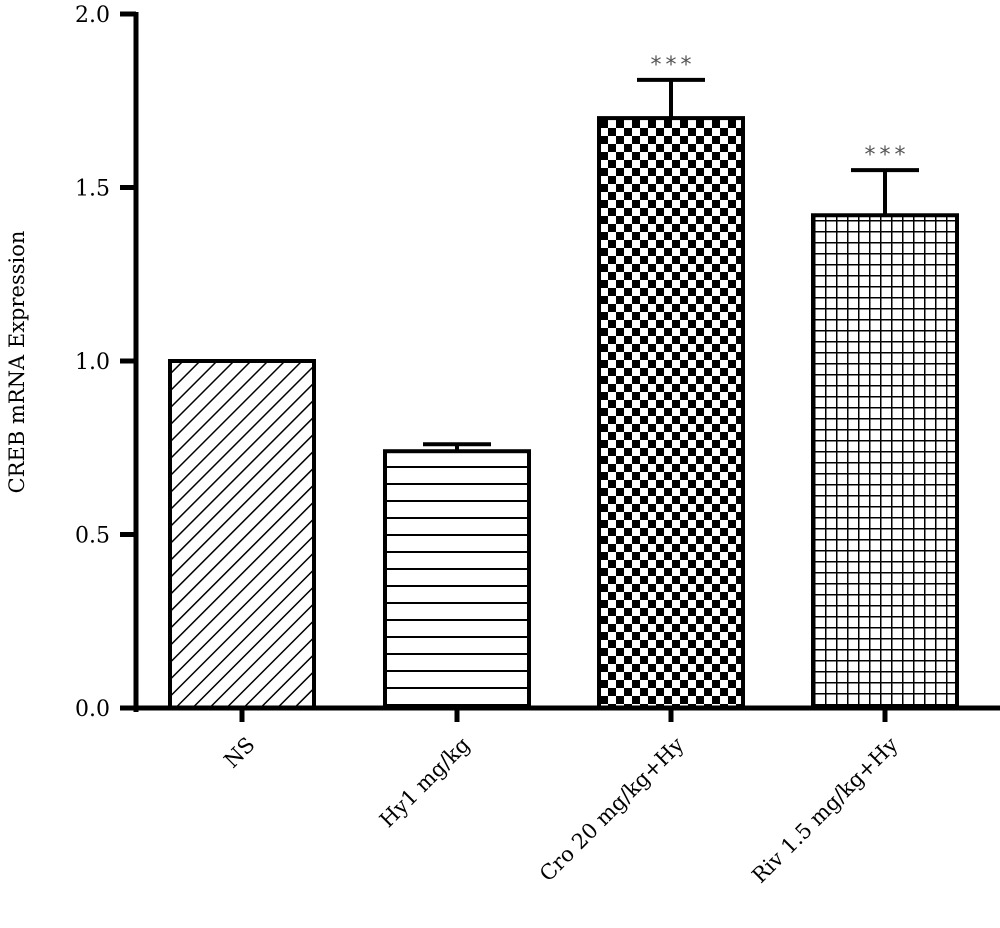  Describe the element at coordinates (92, 189) in the screenshot. I see `y-tick-label: 1.5` at that location.